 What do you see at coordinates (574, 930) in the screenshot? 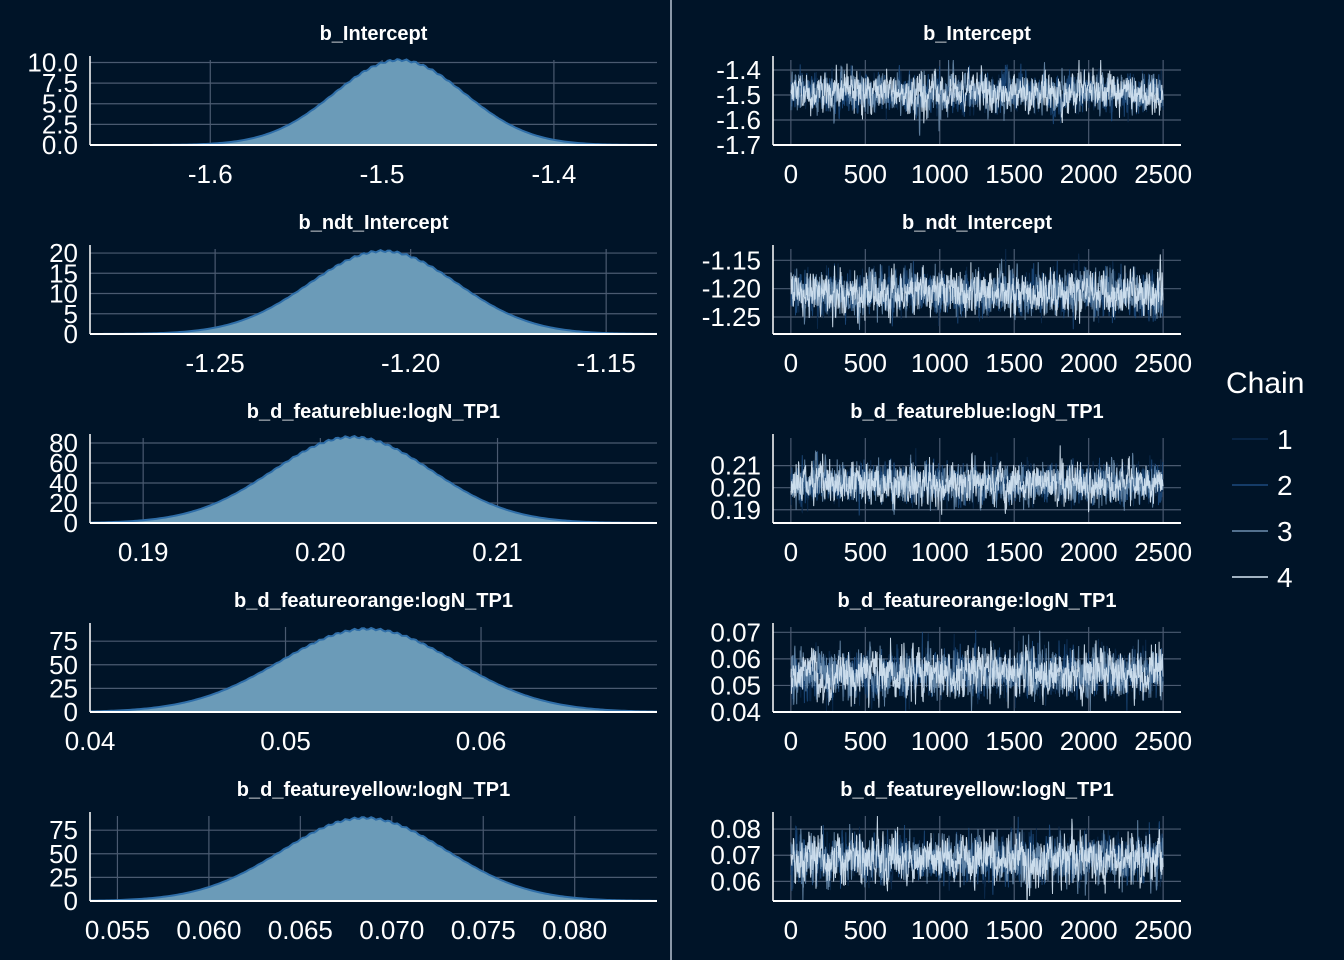
I see `x-tick-label: 0.080` at bounding box center [574, 930].